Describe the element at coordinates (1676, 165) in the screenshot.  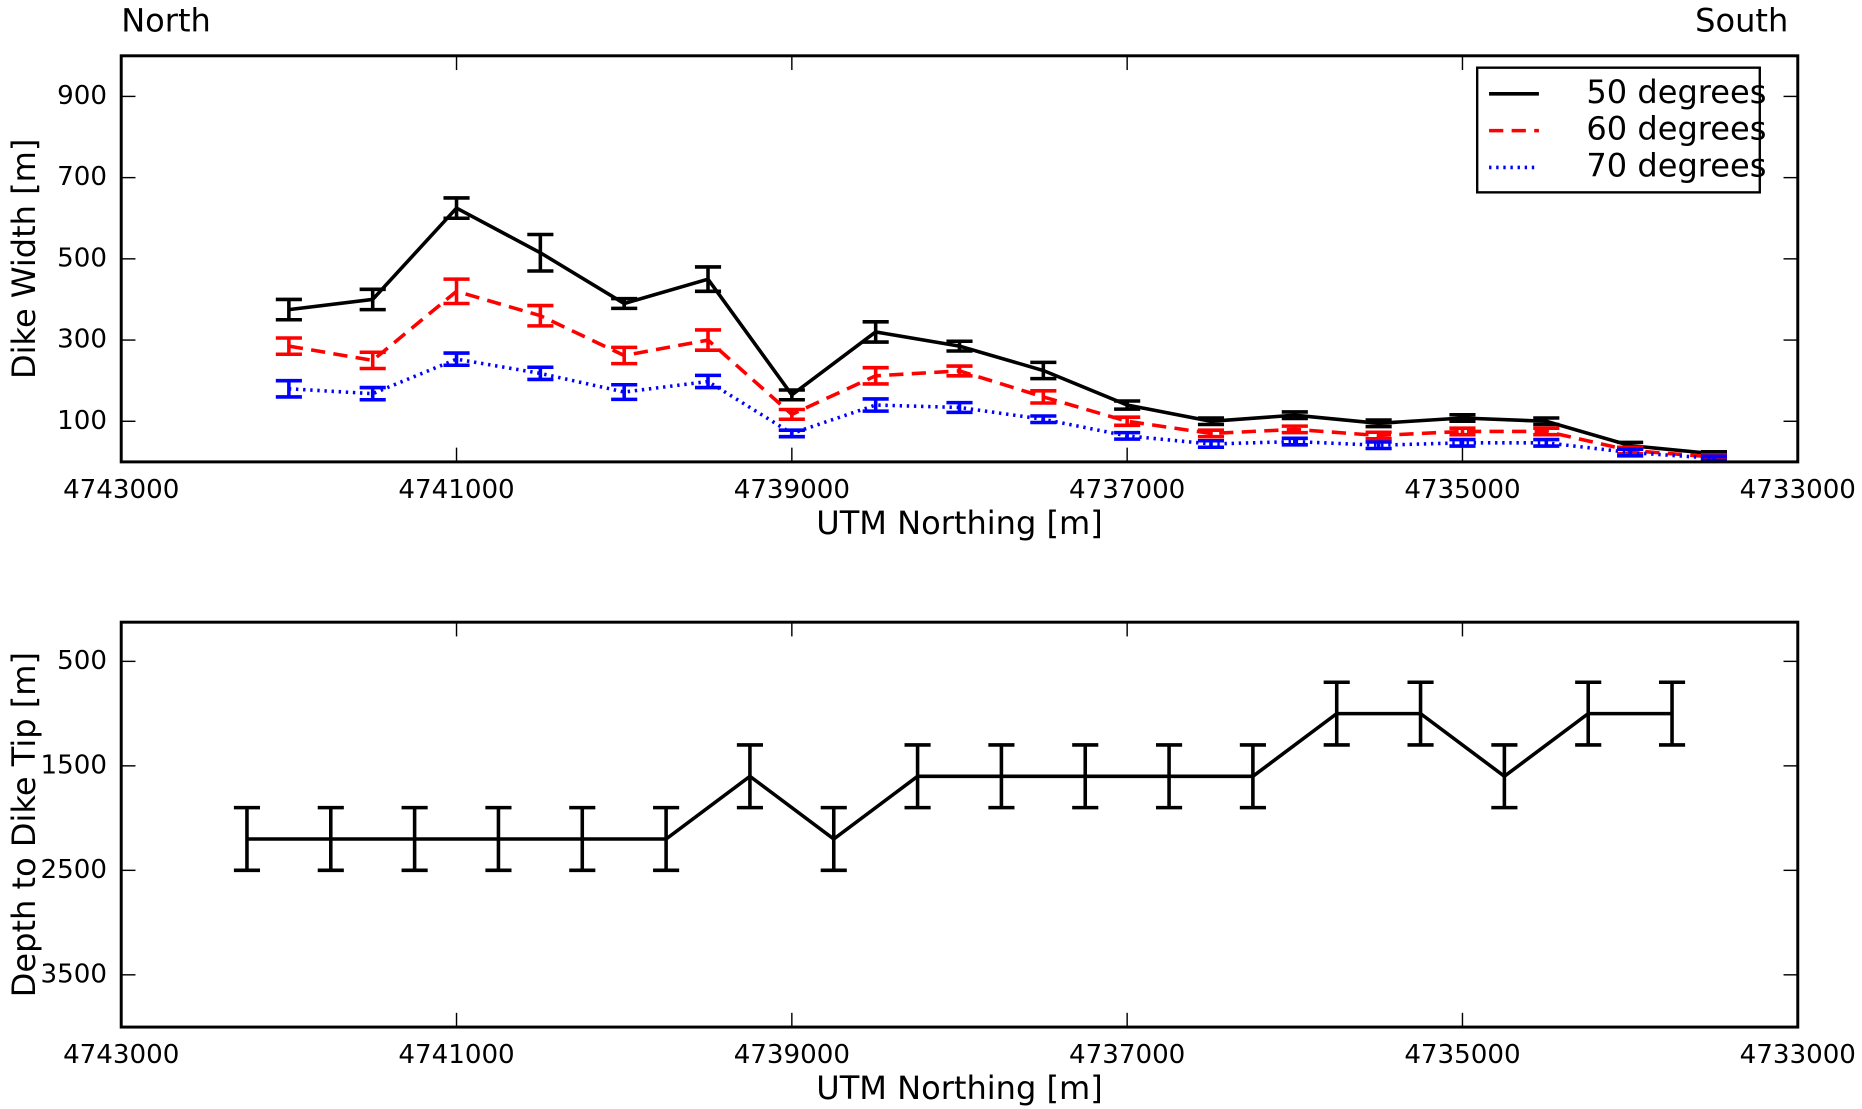
I see `legend-label: 70 degrees` at that location.